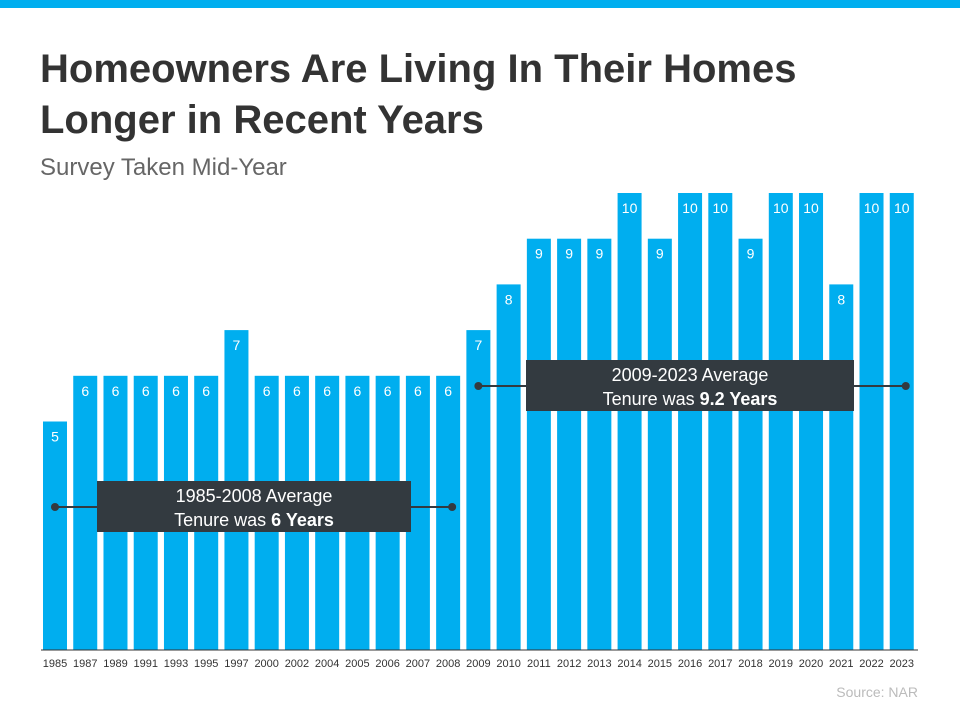 Image resolution: width=960 pixels, height=720 pixels. Describe the element at coordinates (739, 399) in the screenshot. I see `annotation-text-bold: 9.2 Years` at that location.